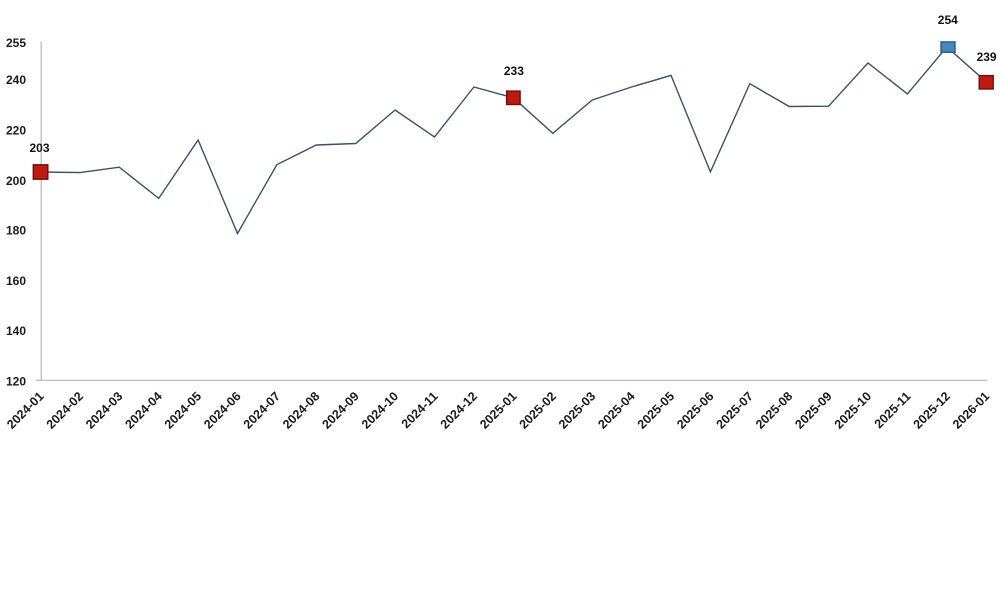 This screenshot has width=1000, height=598. I want to click on svg-text: 180, so click(16, 231).